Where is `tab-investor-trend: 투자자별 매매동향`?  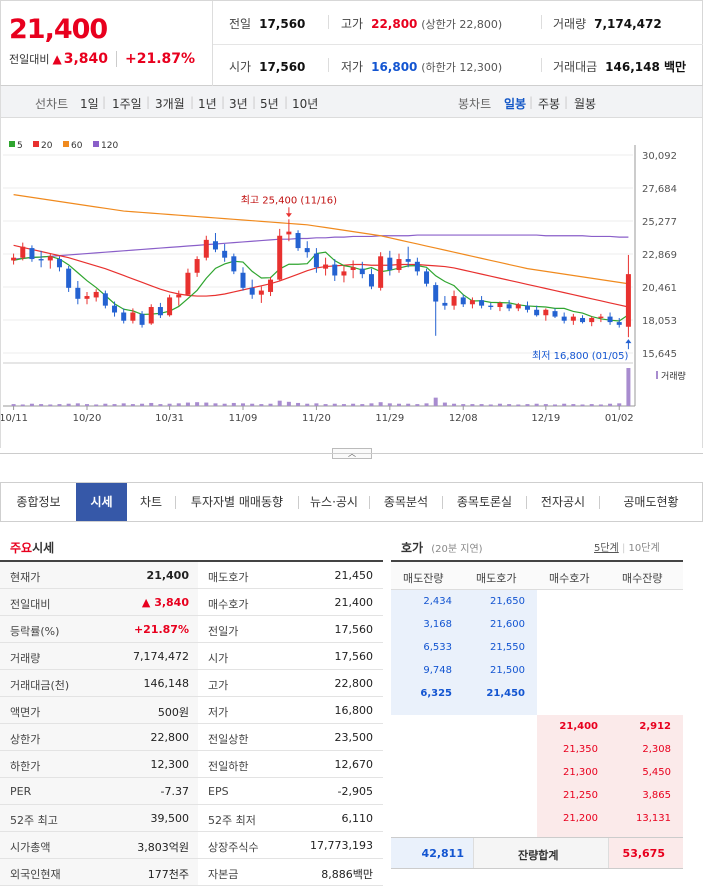 tab-investor-trend: 투자자별 매매동향 is located at coordinates (237, 502).